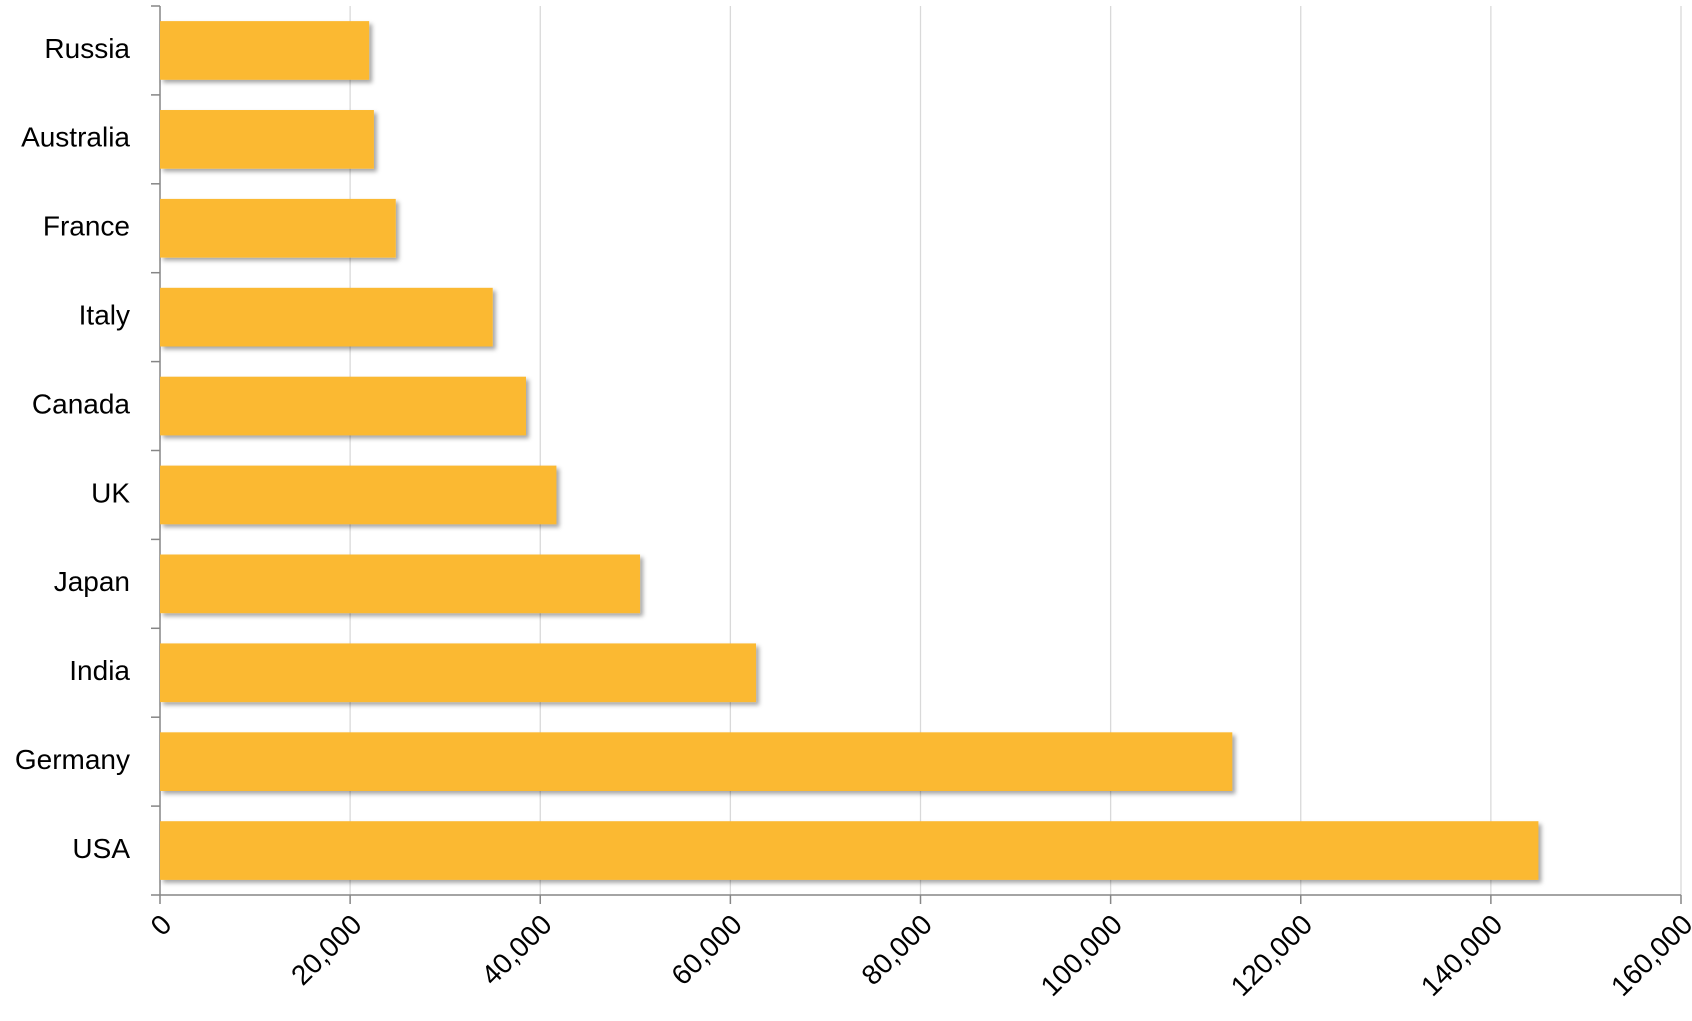 The height and width of the screenshot is (1021, 1692). What do you see at coordinates (326, 950) in the screenshot?
I see `x-tick-label: 20,000` at bounding box center [326, 950].